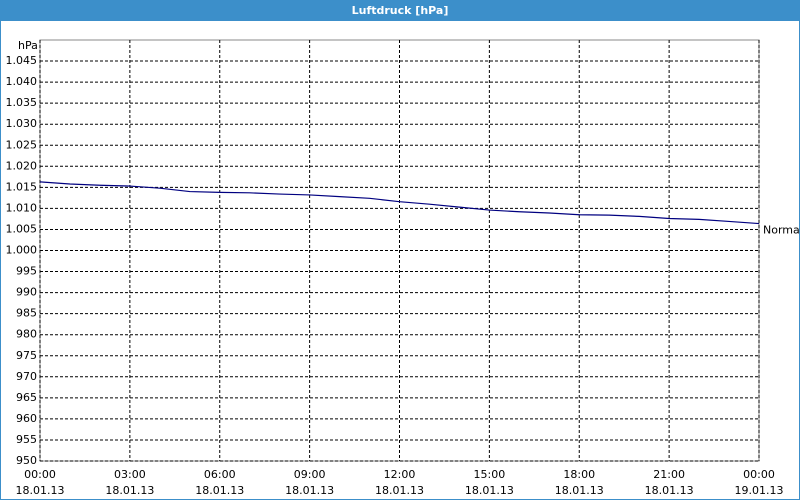  I want to click on y-tick-label: 985, so click(26, 313).